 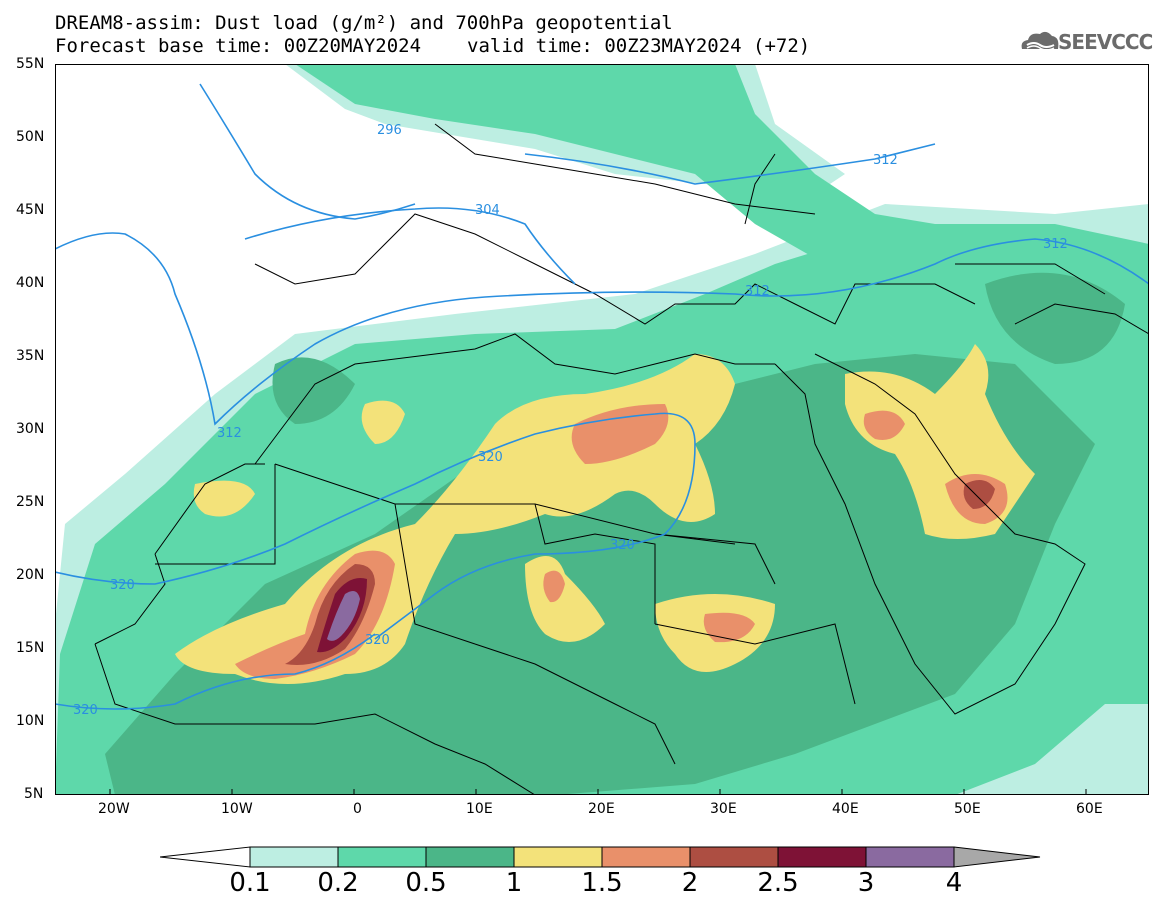 I want to click on lon-label: 30E, so click(x=723, y=809).